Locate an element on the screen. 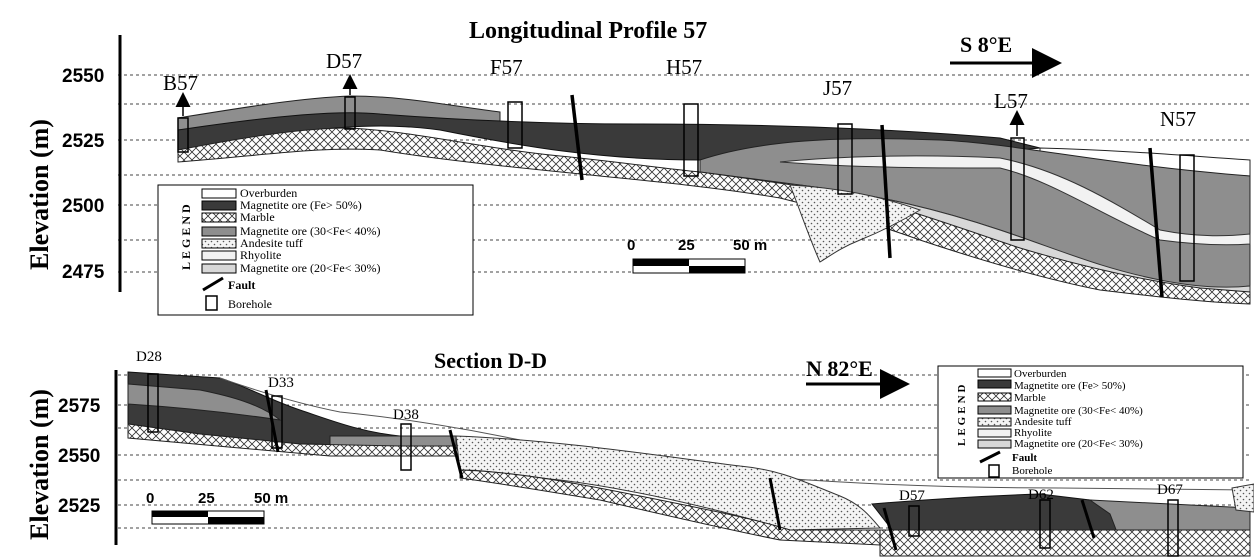 The width and height of the screenshot is (1254, 560). bottom-title: Section D-D is located at coordinates (490, 360).